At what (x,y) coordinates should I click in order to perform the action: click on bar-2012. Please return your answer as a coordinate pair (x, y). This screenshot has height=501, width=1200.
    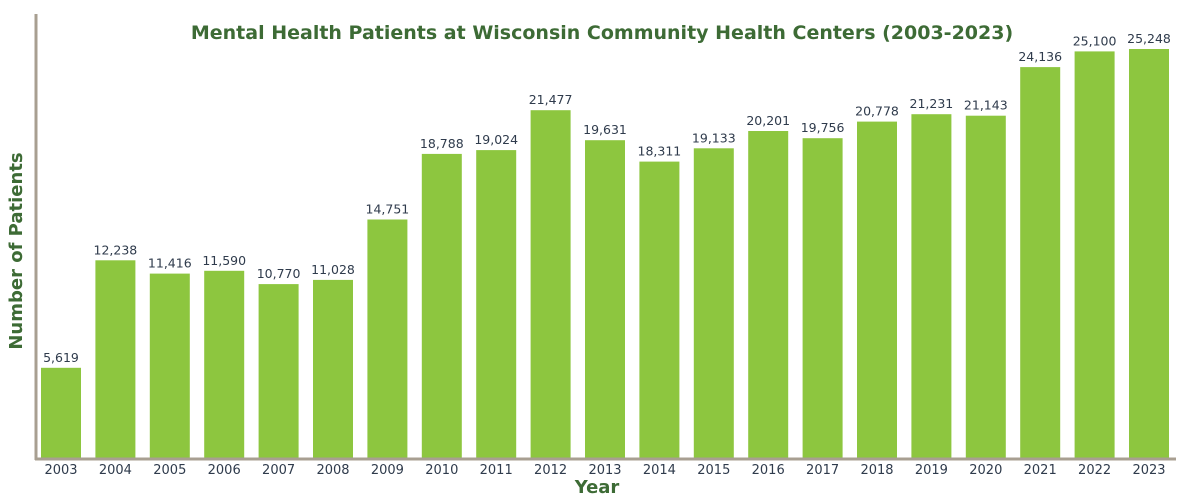
    Looking at the image, I should click on (550, 284).